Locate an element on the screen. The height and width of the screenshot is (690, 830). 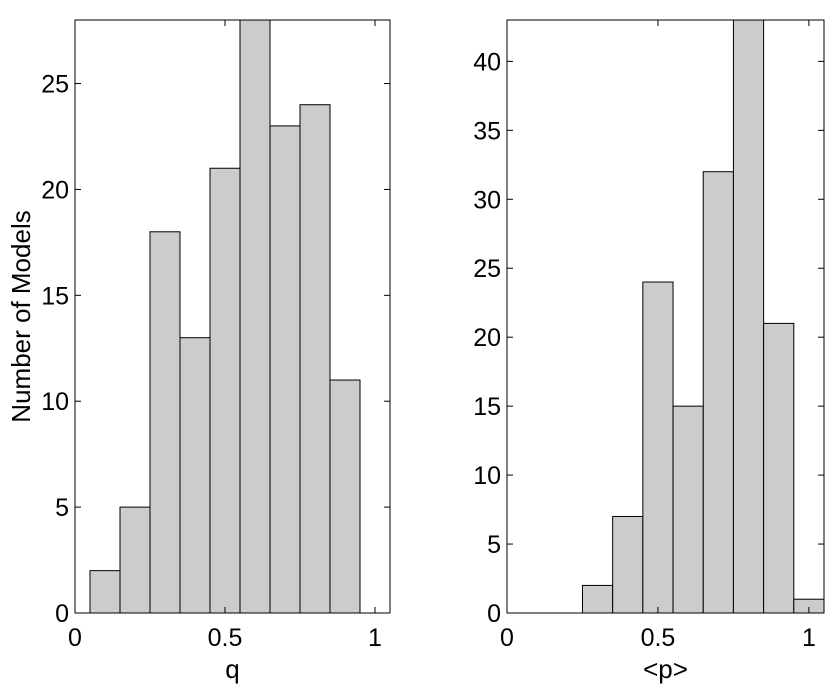
y-tick-label: 40 is located at coordinates (487, 62).